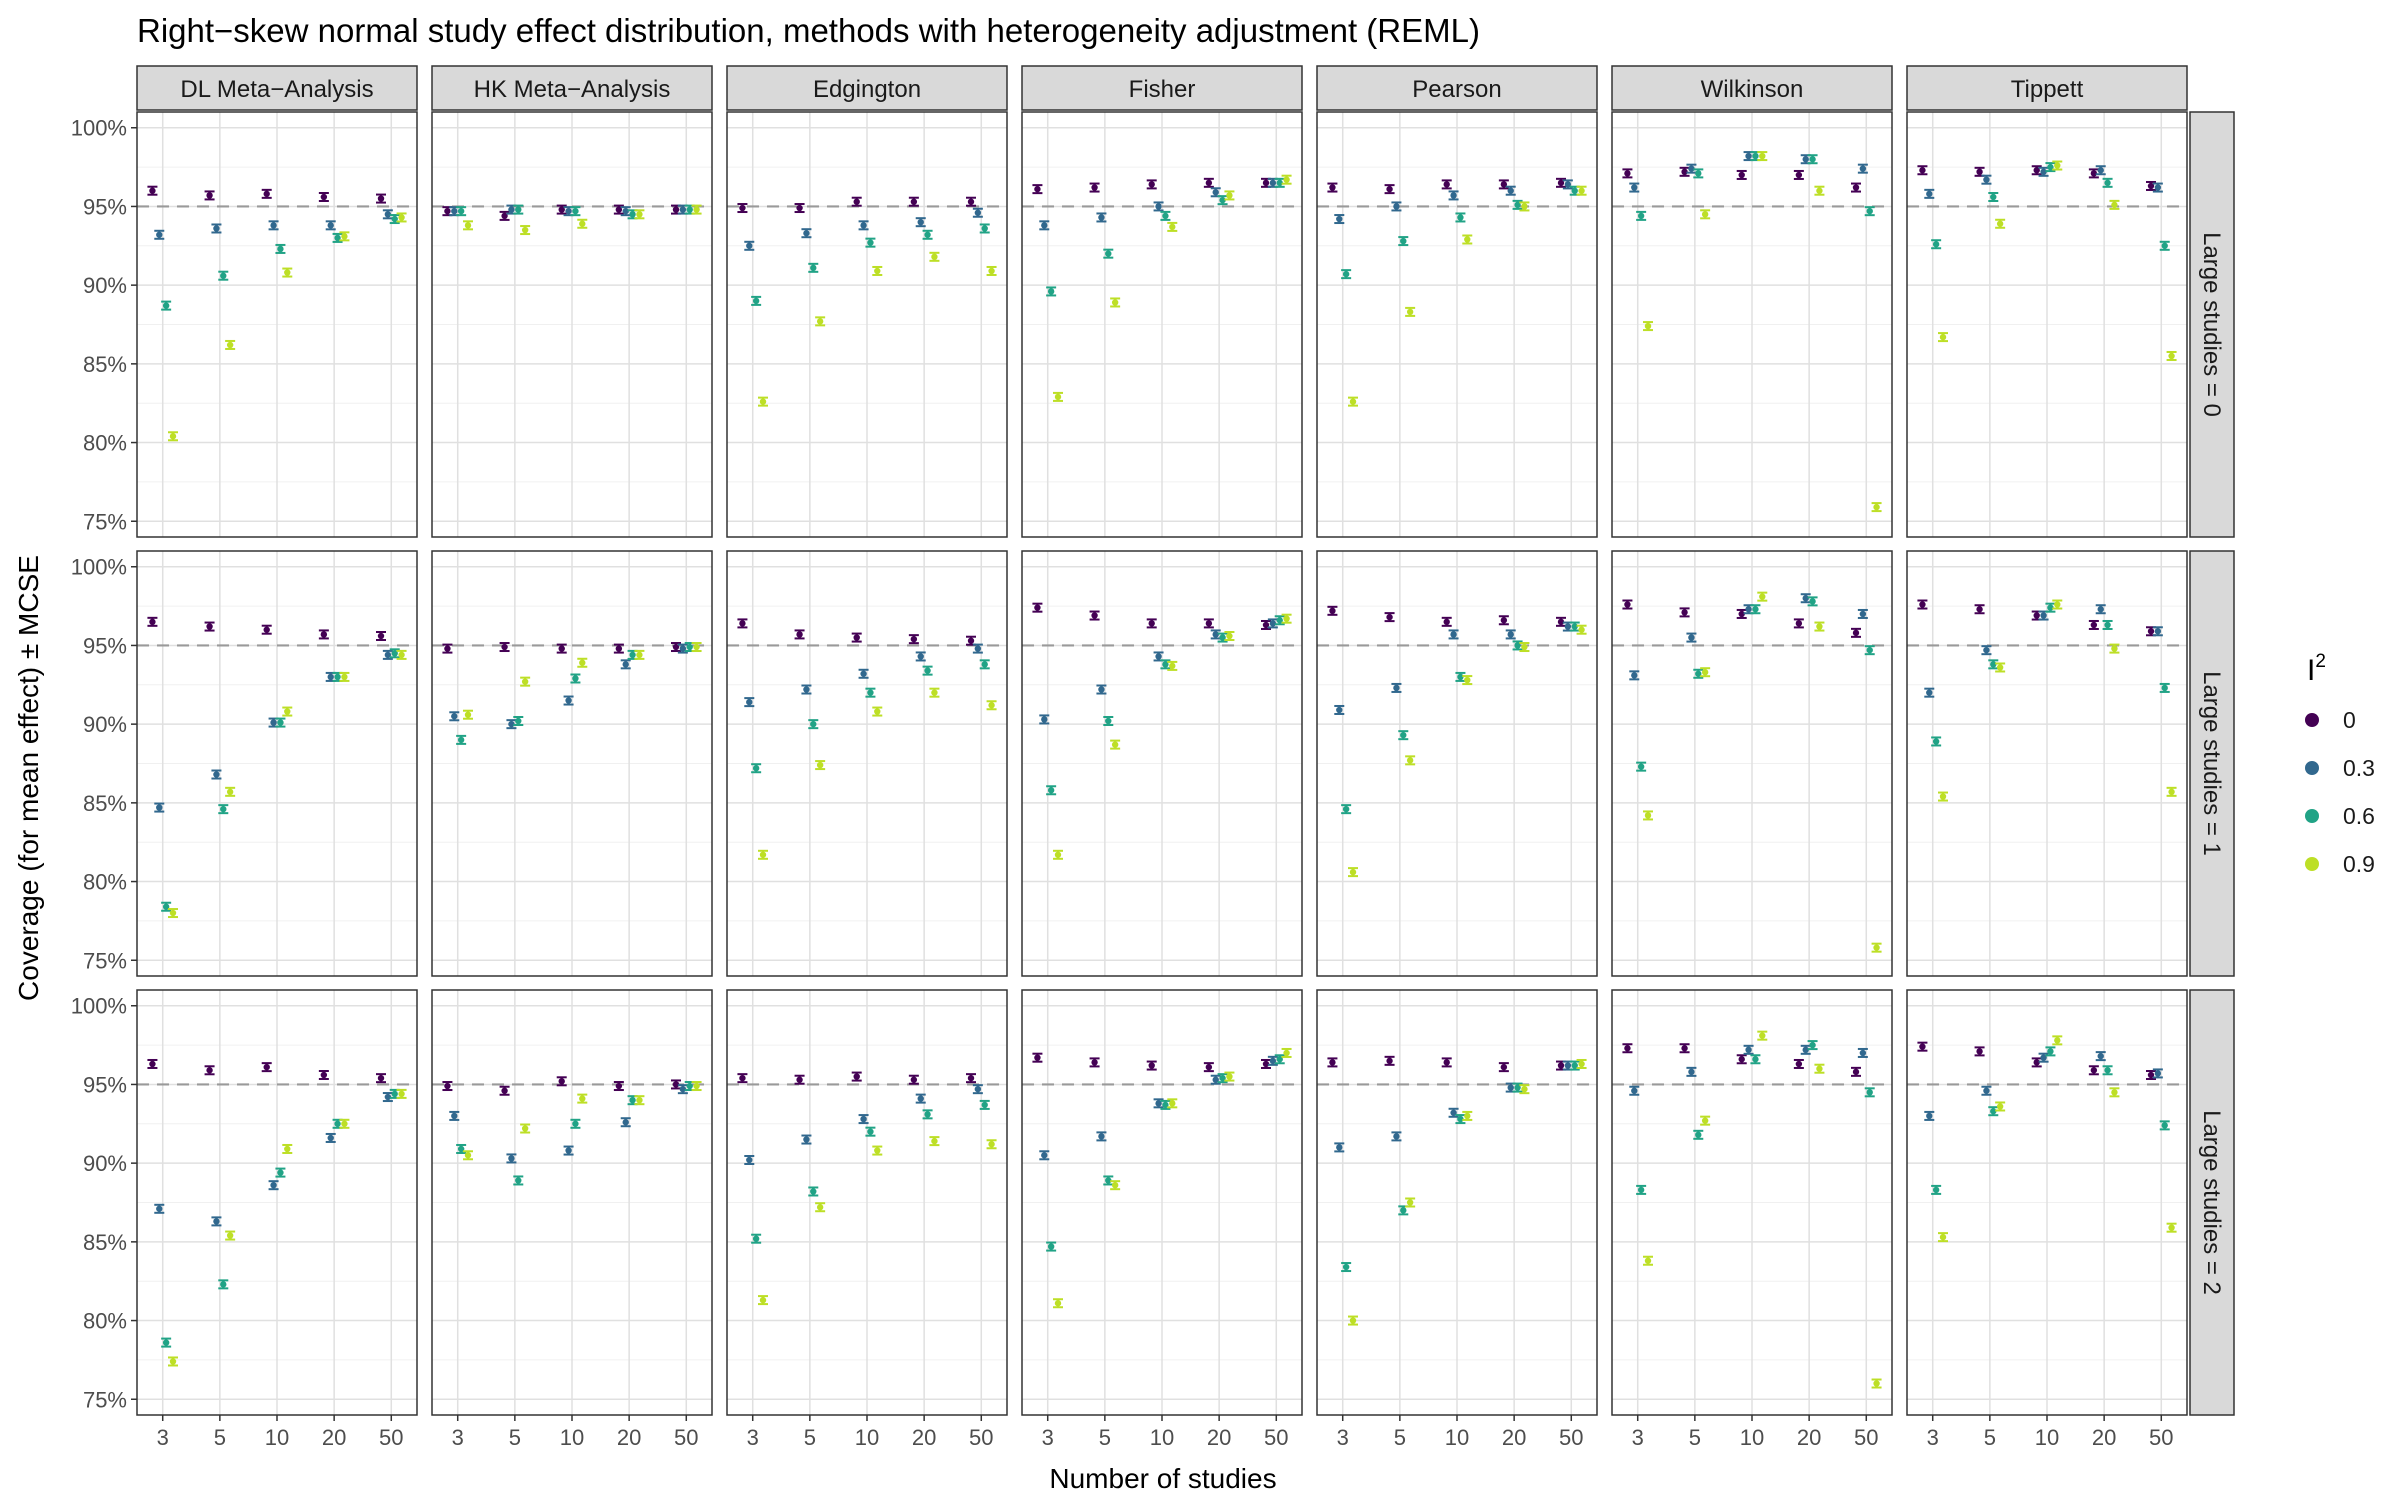 This screenshot has width=2400, height=1505. Describe the element at coordinates (2359, 768) in the screenshot. I see `legend-label: 0.3` at that location.